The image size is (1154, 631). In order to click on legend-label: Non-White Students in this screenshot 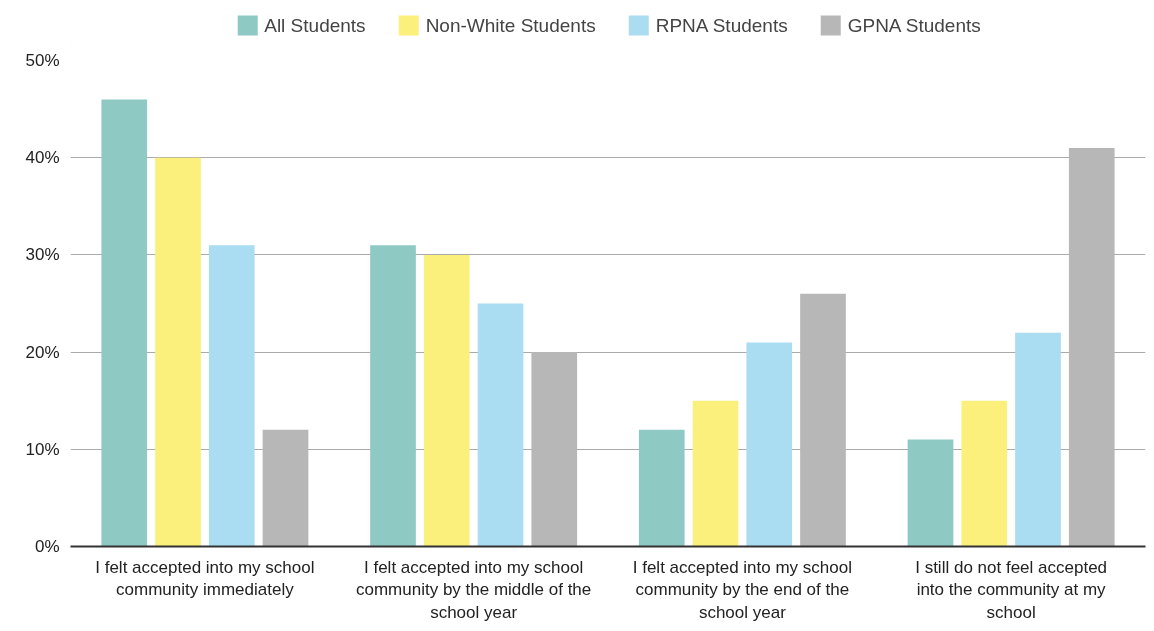, I will do `click(510, 25)`.